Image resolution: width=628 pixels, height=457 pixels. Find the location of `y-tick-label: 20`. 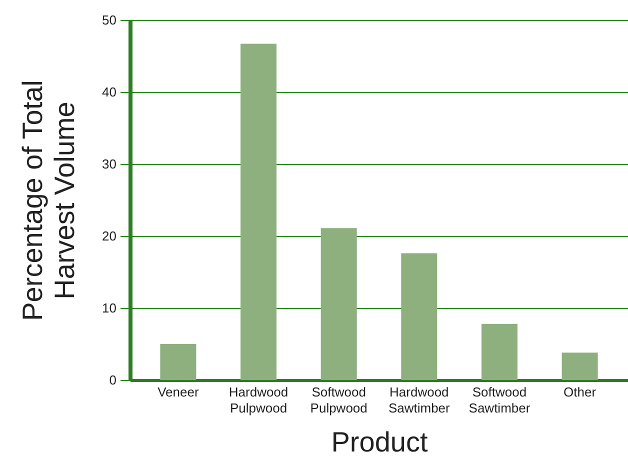

y-tick-label: 20 is located at coordinates (109, 236).